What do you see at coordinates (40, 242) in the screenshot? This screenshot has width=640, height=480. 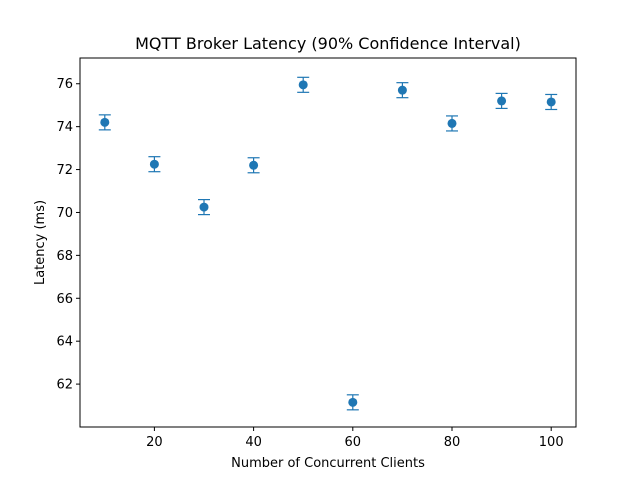 I see `y-axis-label: Latency (ms)` at bounding box center [40, 242].